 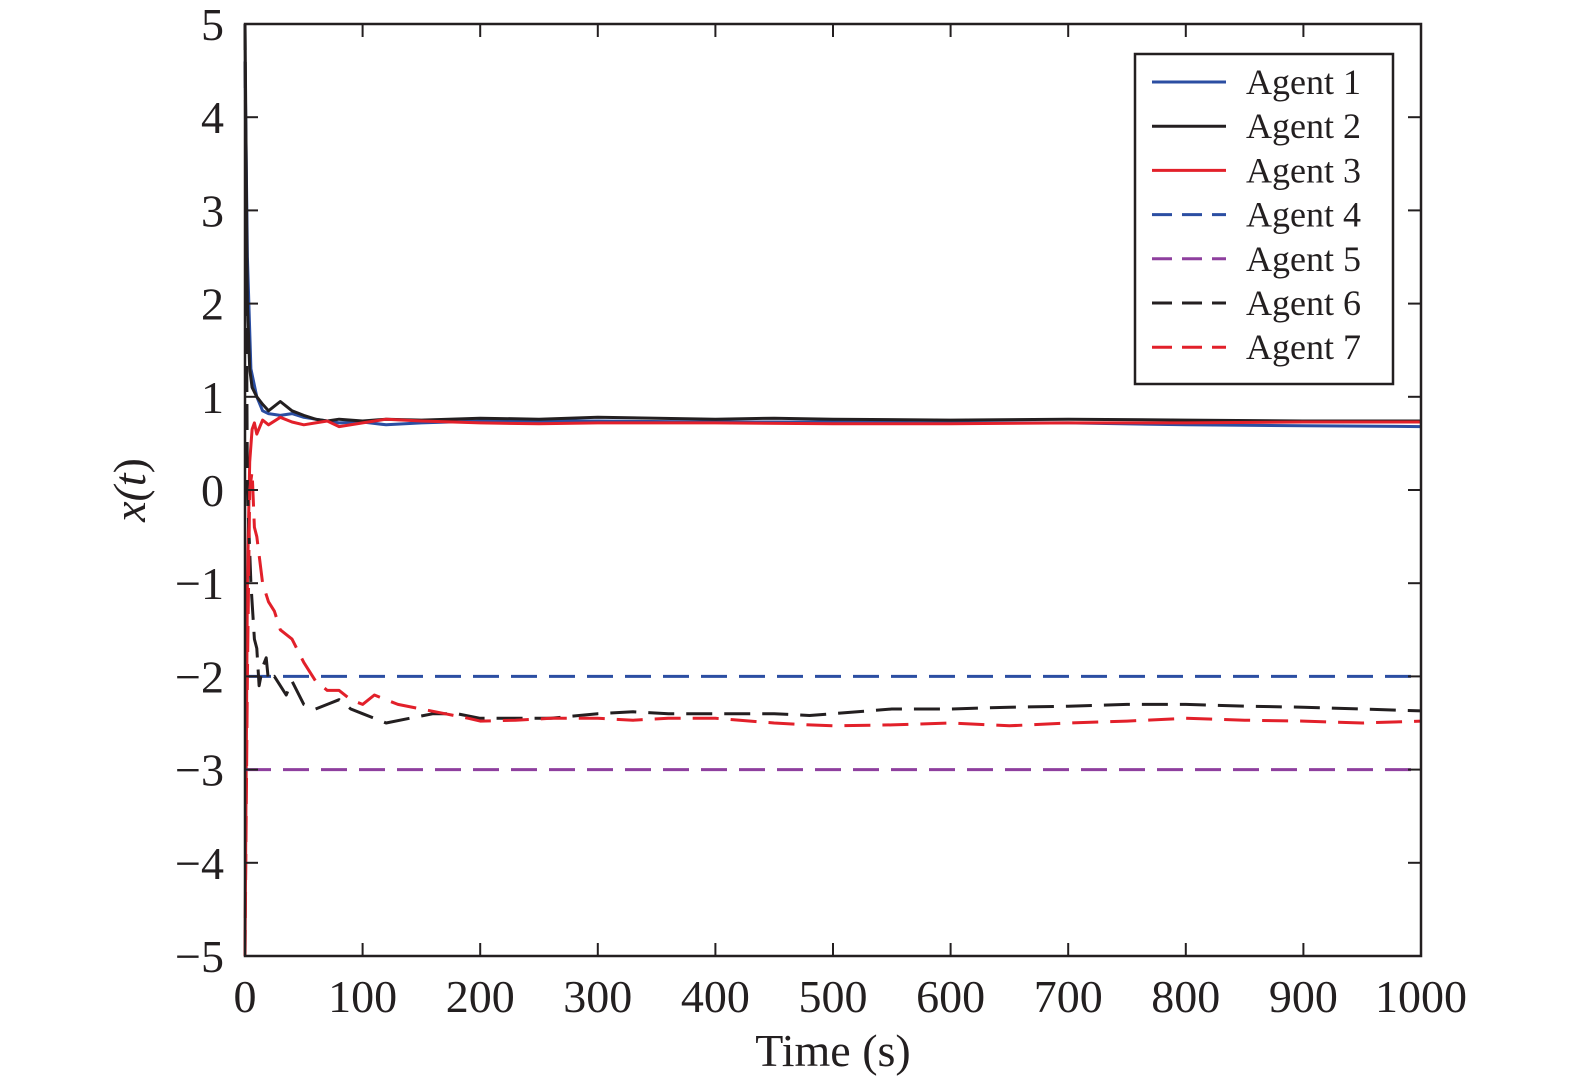 What do you see at coordinates (1303, 347) in the screenshot?
I see `legend-label-agent-7: Agent 7` at bounding box center [1303, 347].